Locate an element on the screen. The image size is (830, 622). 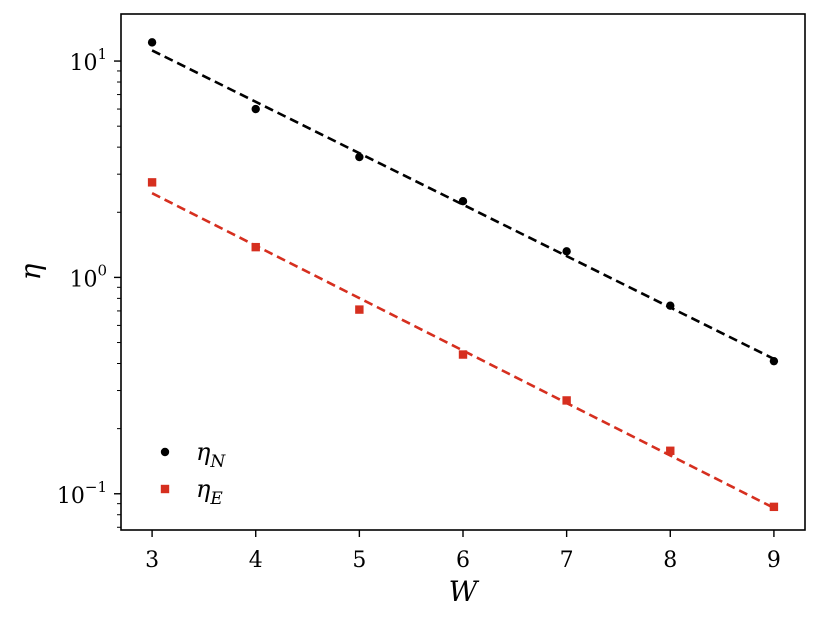
legend-marker-E is located at coordinates (165, 489).